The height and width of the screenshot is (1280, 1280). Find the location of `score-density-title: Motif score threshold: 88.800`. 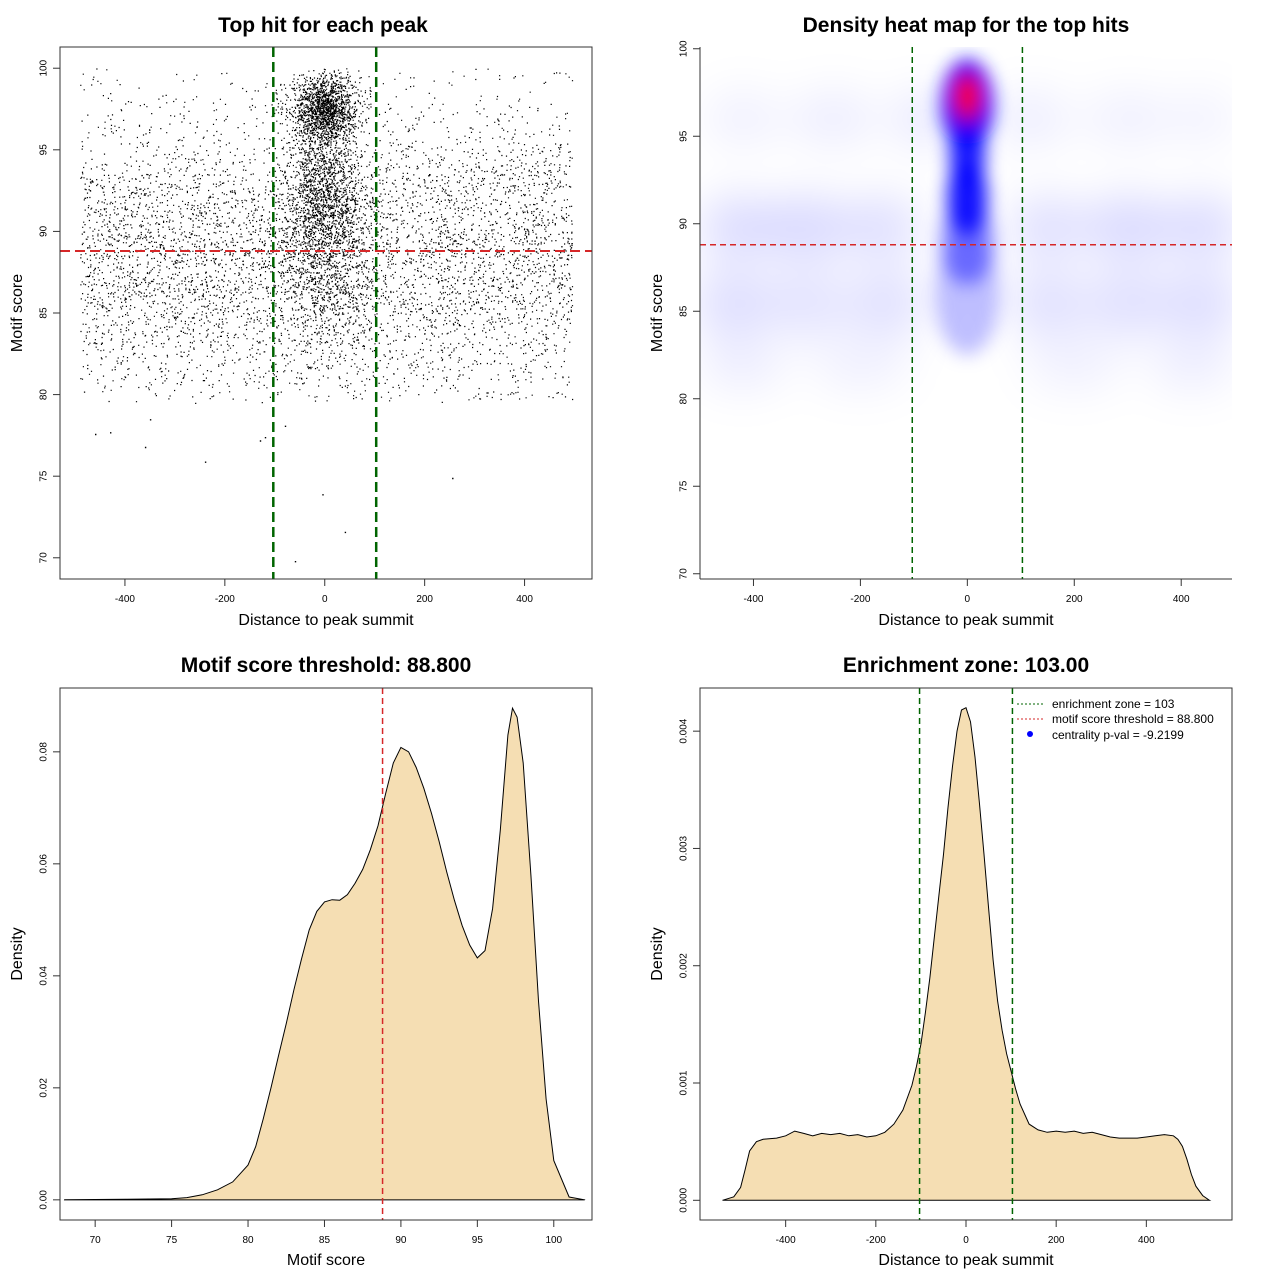

score-density-title: Motif score threshold: 88.800 is located at coordinates (326, 665).